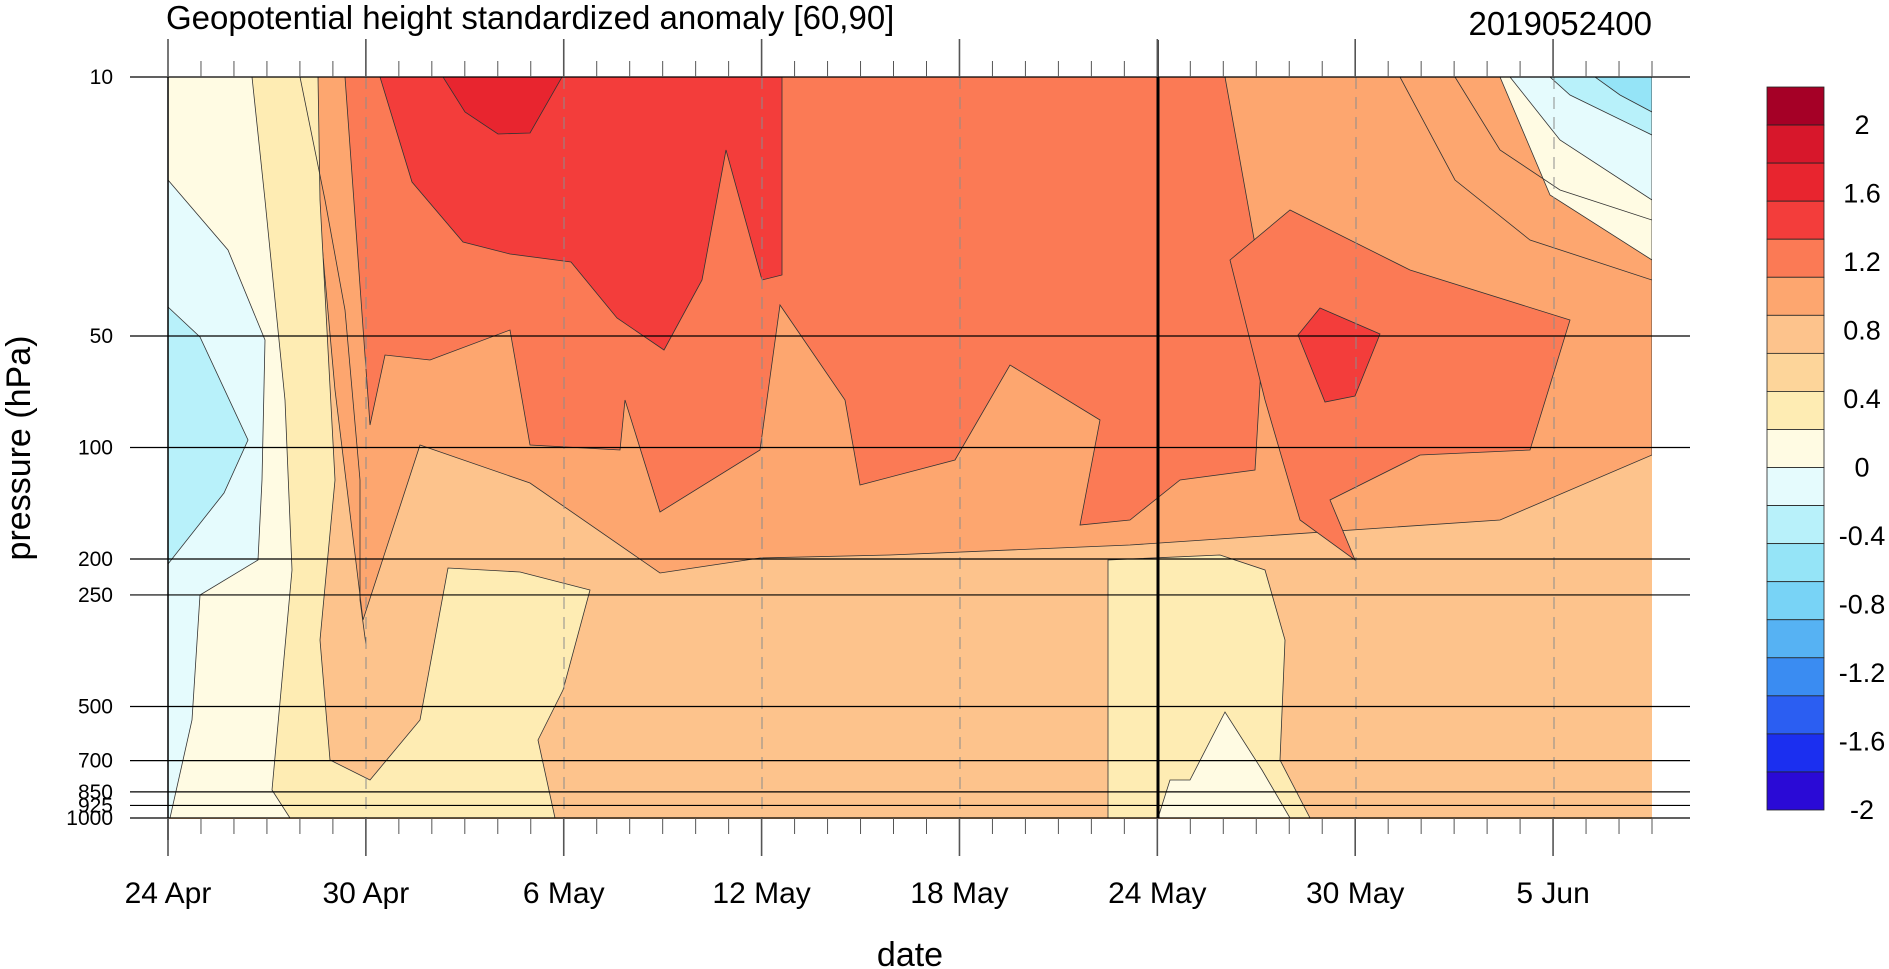 This screenshot has height=969, width=1889. Describe the element at coordinates (95, 595) in the screenshot. I see `y-tick-label: 250` at that location.